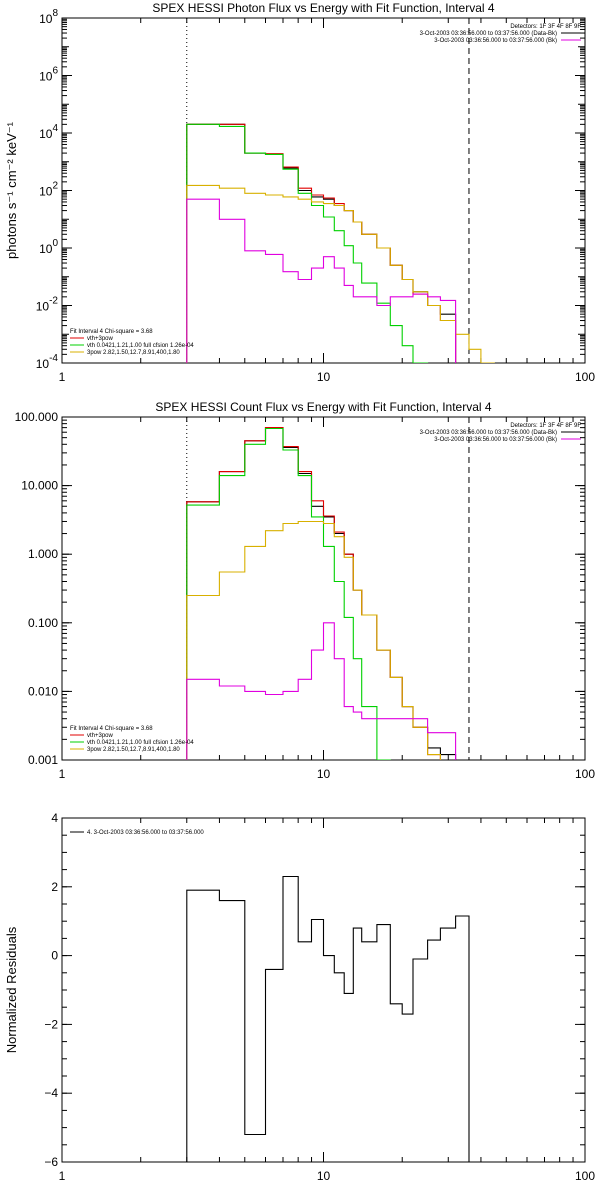  Describe the element at coordinates (54, 818) in the screenshot. I see `y-tick-label: 4` at that location.